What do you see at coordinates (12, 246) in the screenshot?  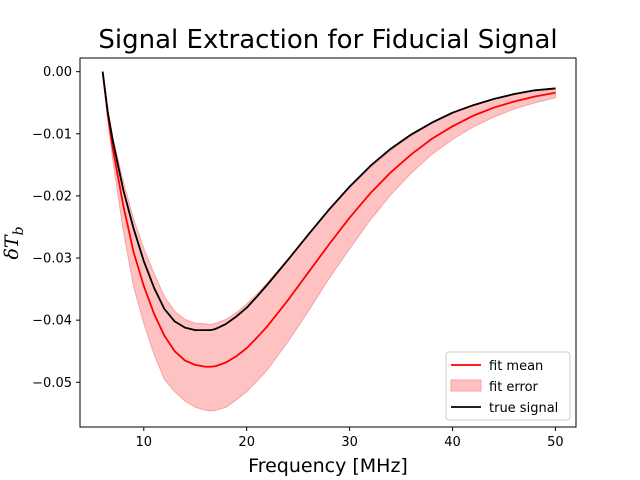 I see `y-axis-label-main: δT` at bounding box center [12, 246].